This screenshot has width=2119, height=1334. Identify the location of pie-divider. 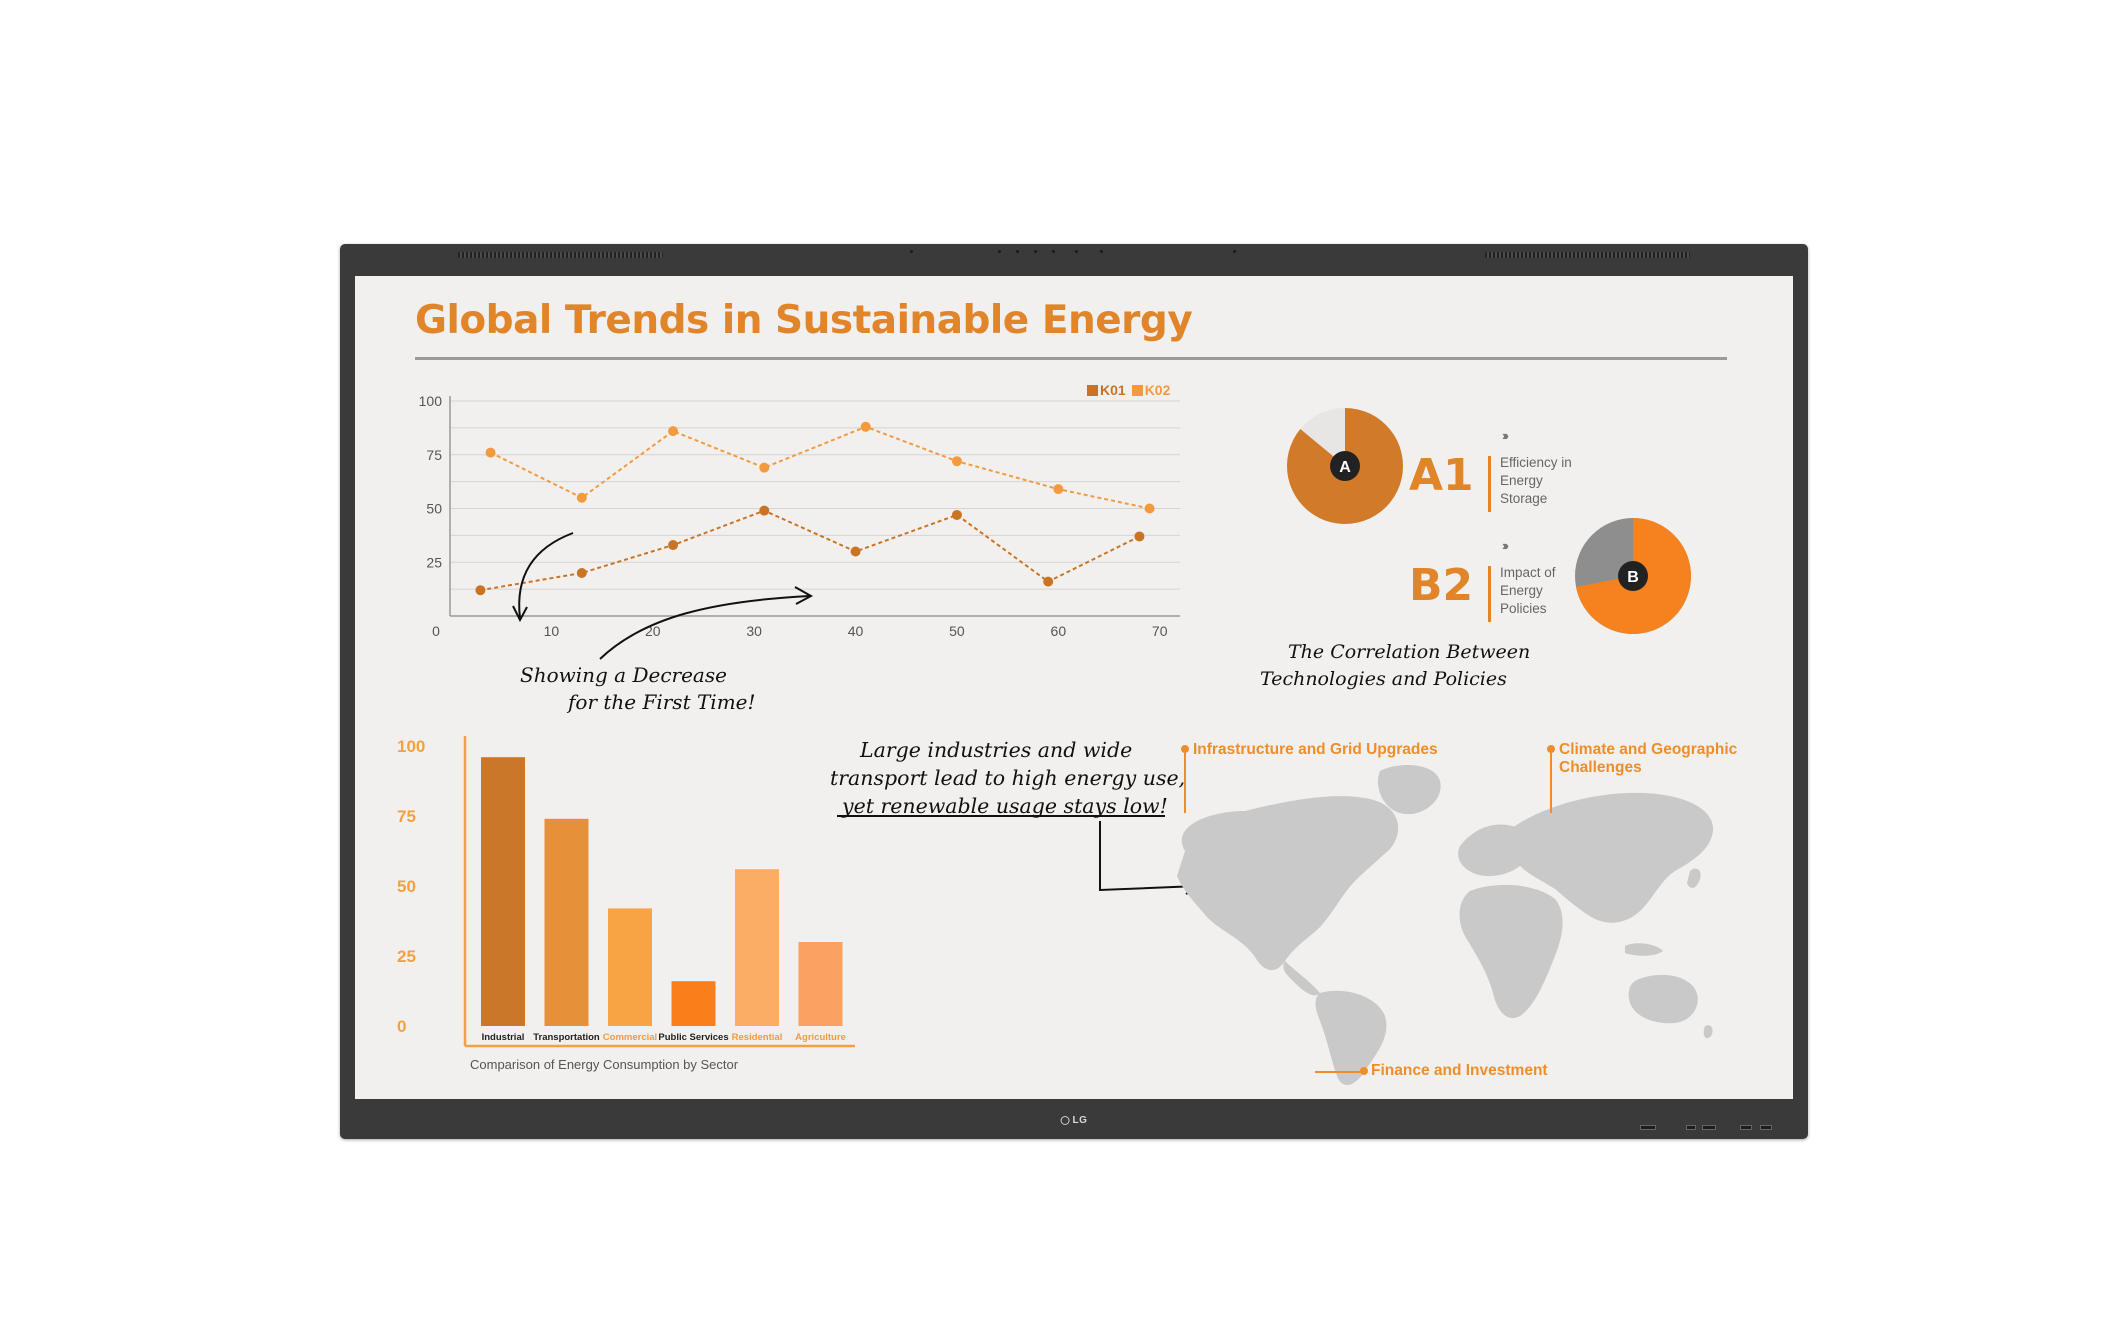
(1489, 594).